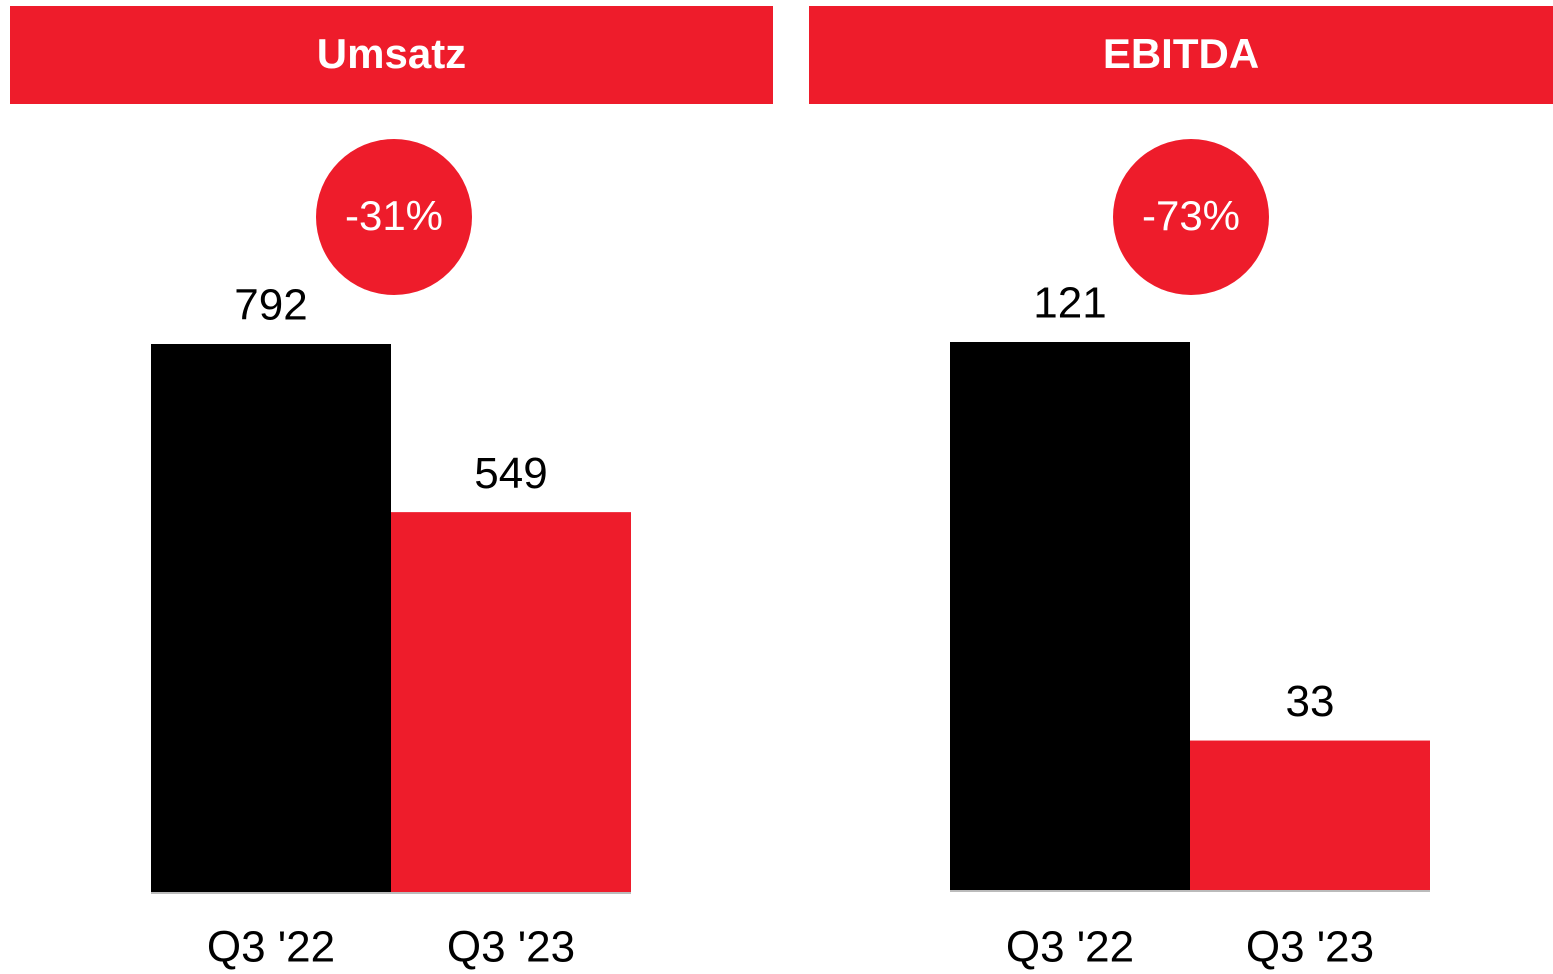 This screenshot has height=974, width=1553. I want to click on change-label: -73%, so click(1191, 215).